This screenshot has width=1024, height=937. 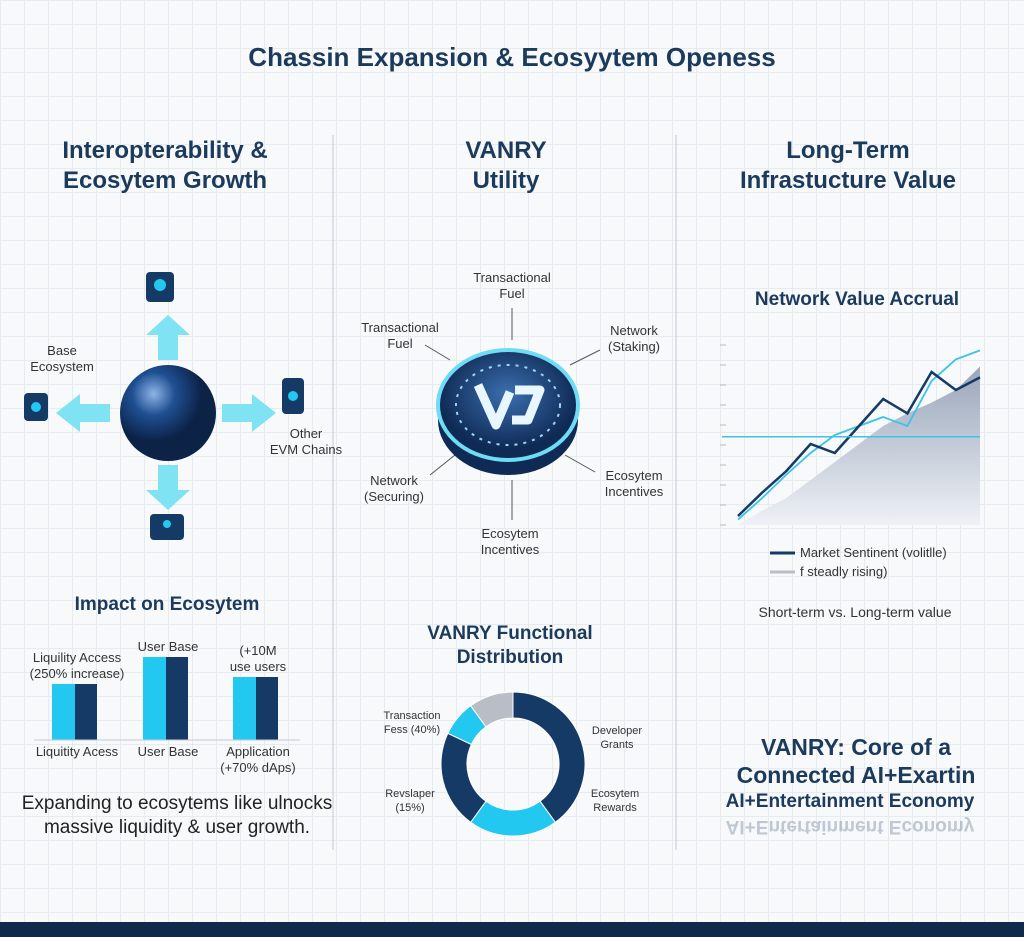 I want to click on page-title: Chassin Expansion & Ecosyytem Openess, so click(x=512, y=57).